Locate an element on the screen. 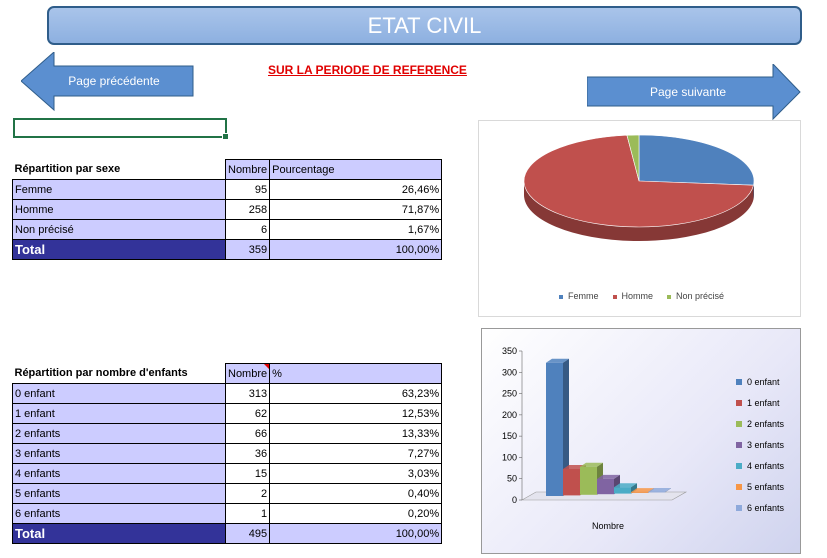 The height and width of the screenshot is (558, 827). row-label: Non précisé is located at coordinates (119, 229).